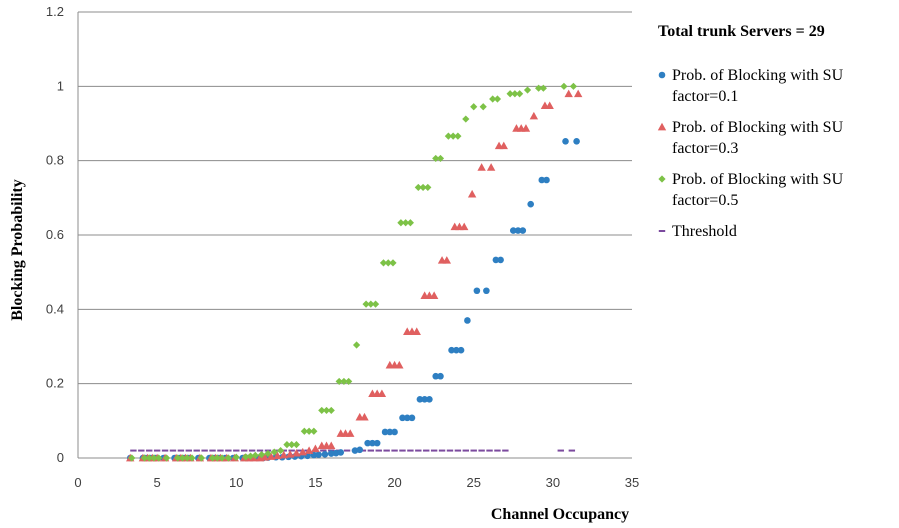 Image resolution: width=899 pixels, height=528 pixels. What do you see at coordinates (236, 482) in the screenshot?
I see `x-tick-label: 10` at bounding box center [236, 482].